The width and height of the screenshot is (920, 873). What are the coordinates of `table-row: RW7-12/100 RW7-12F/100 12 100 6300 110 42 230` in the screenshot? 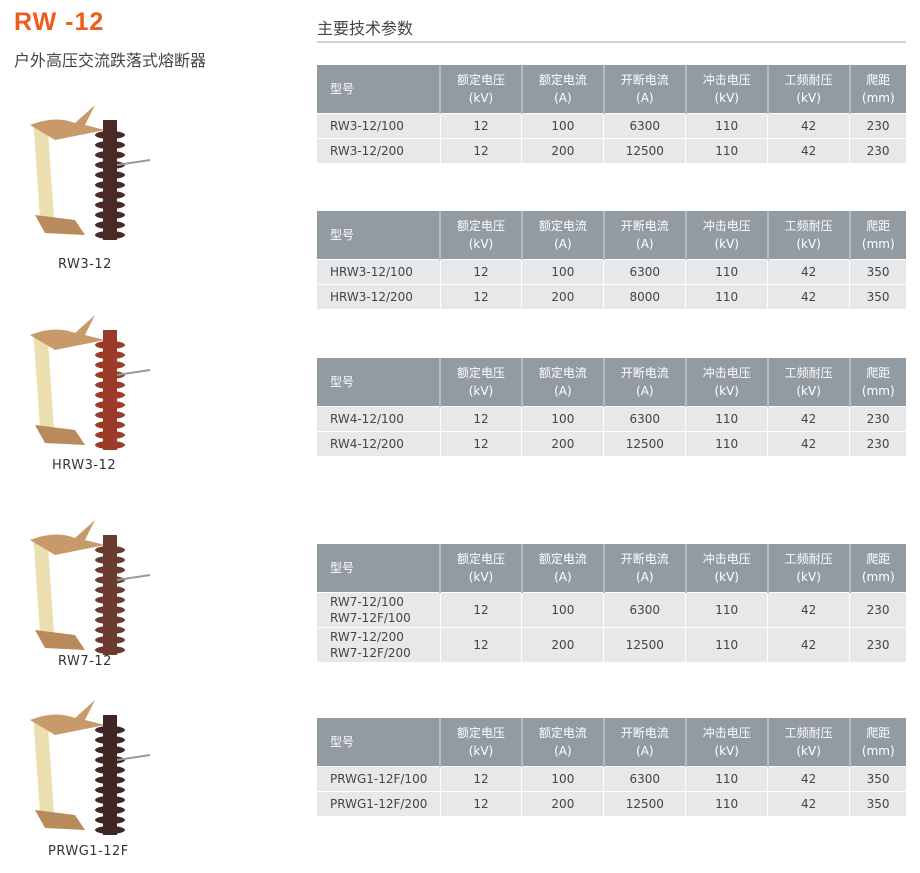 It's located at (611, 610).